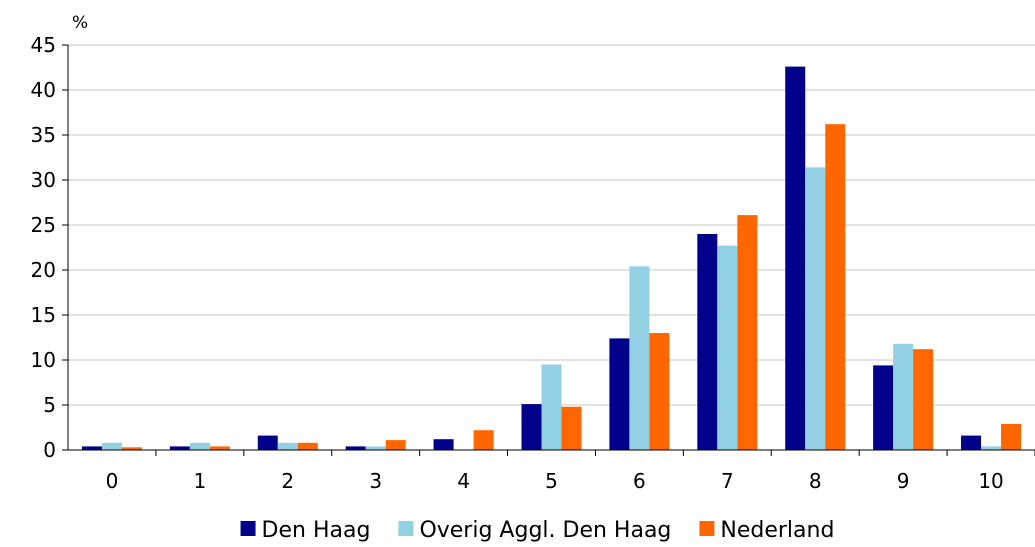  What do you see at coordinates (639, 481) in the screenshot?
I see `x-tick-label: 6` at bounding box center [639, 481].